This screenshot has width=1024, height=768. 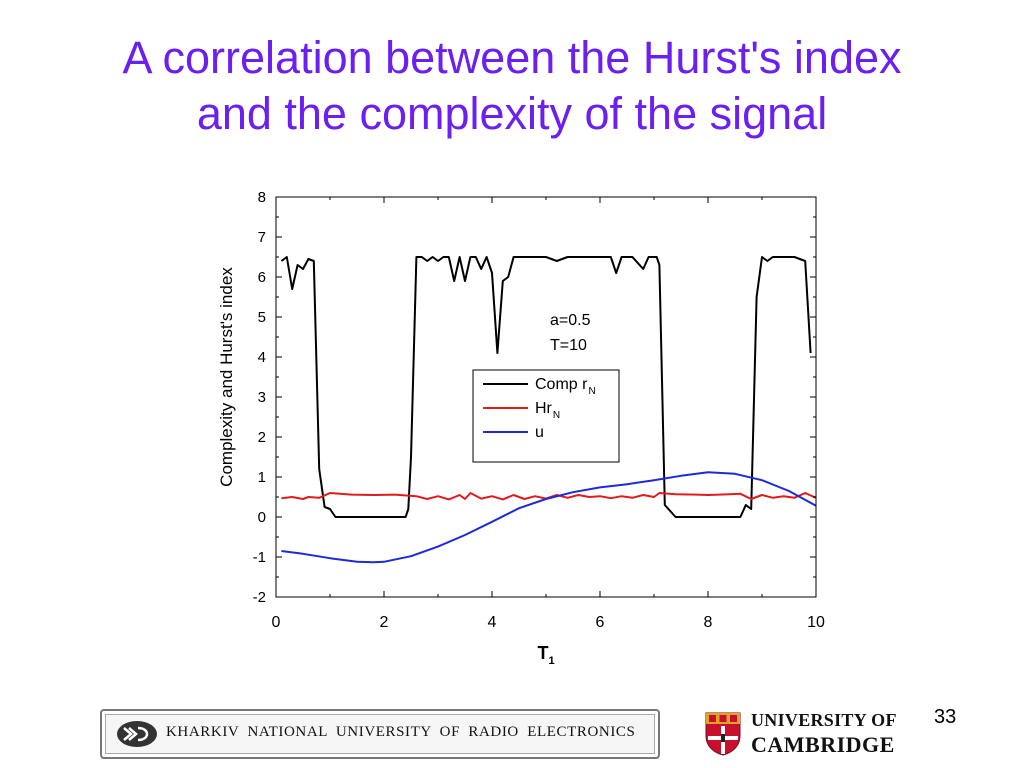 I want to click on y-tick-label: -1, so click(x=259, y=557).